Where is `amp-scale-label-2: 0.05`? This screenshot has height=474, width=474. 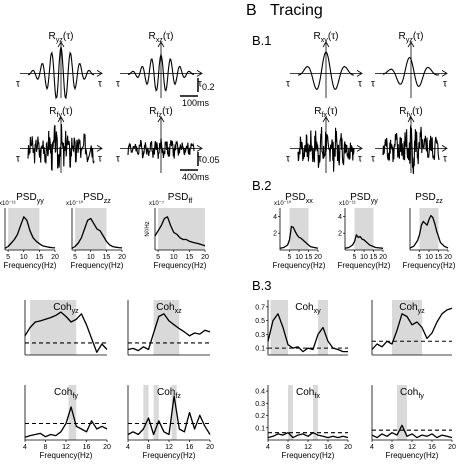 amp-scale-label-2: 0.05 is located at coordinates (211, 160).